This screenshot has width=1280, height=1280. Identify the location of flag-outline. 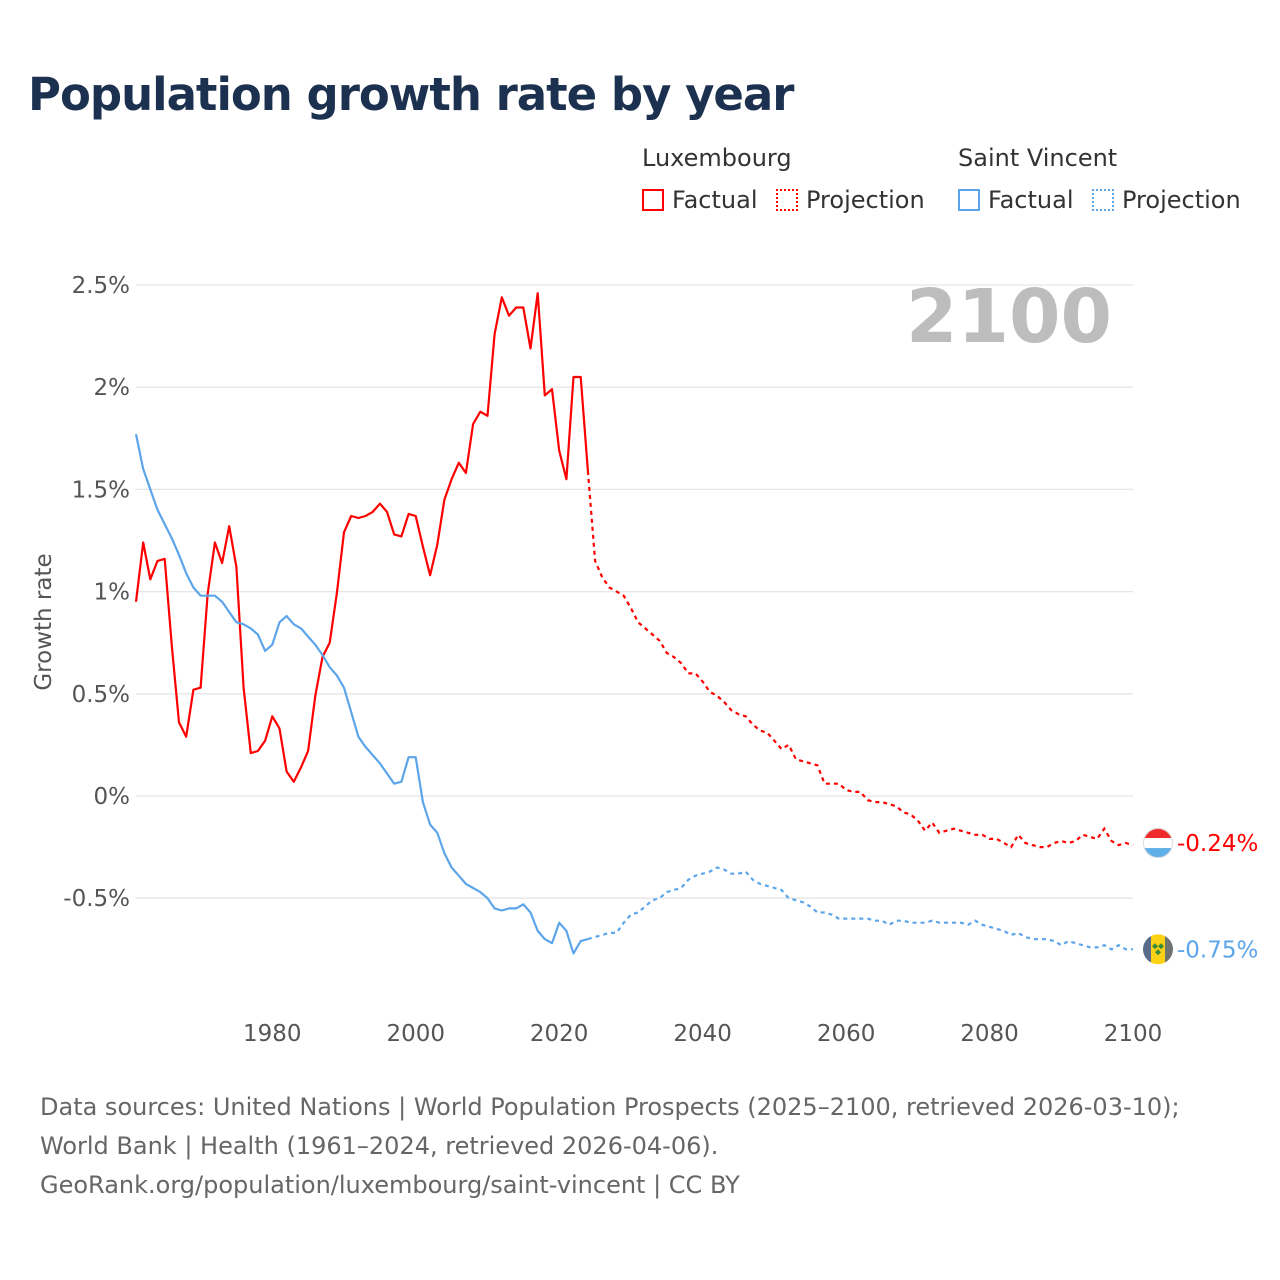
(1158, 843).